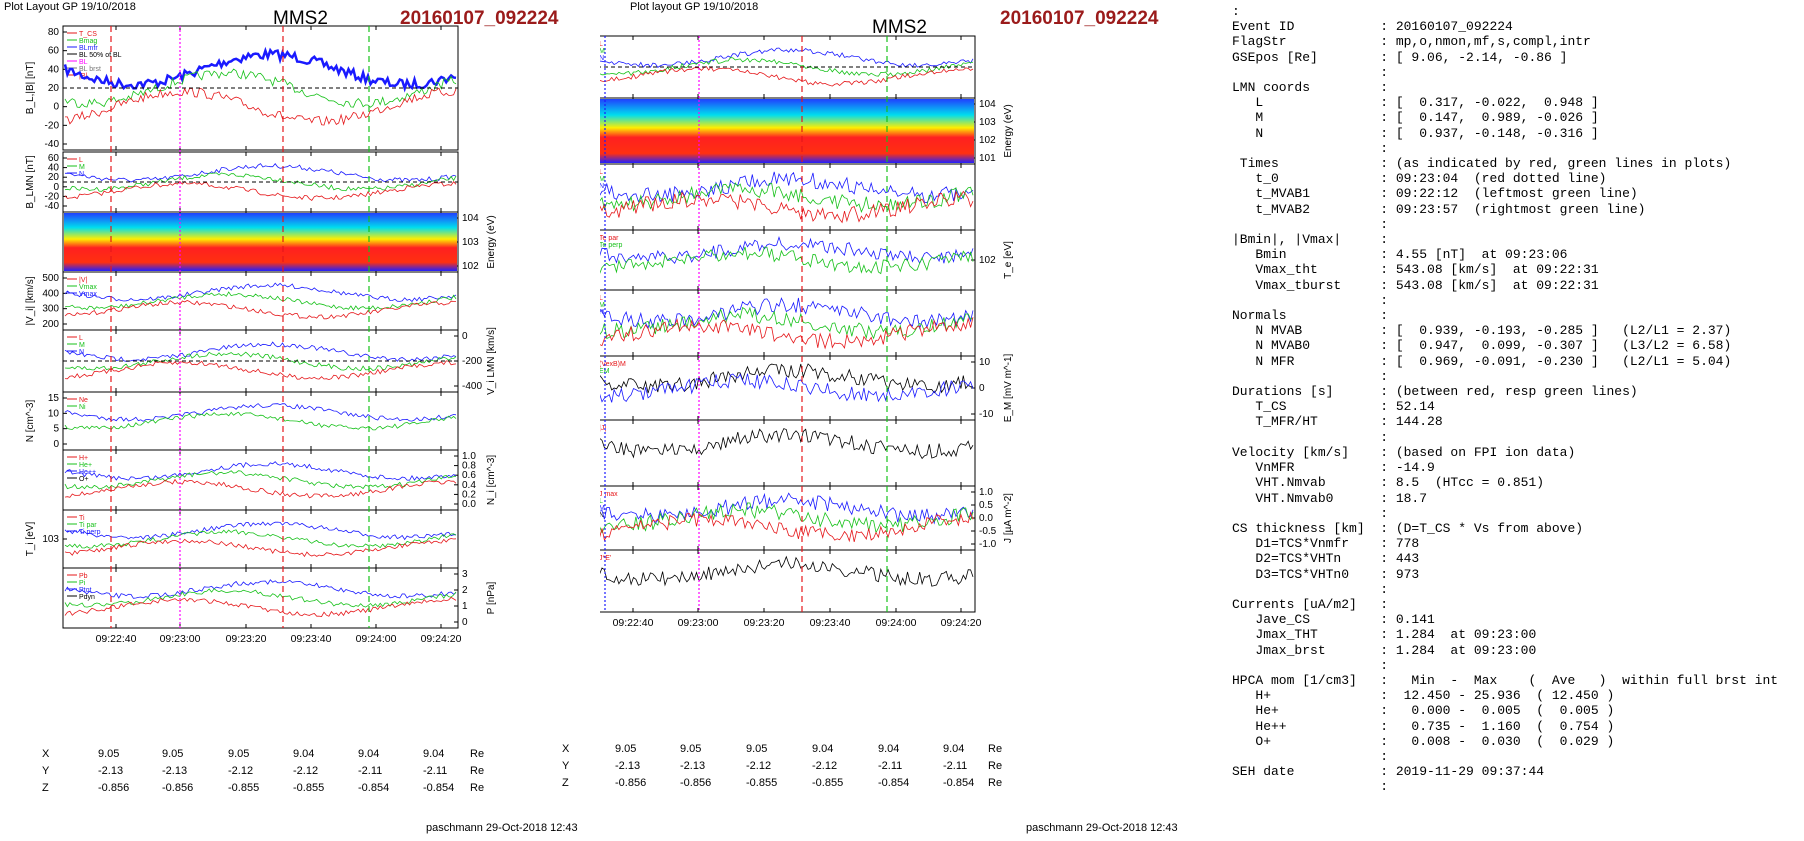  What do you see at coordinates (491, 480) in the screenshot?
I see `y-axis-label: N_i [cm^-3]` at bounding box center [491, 480].